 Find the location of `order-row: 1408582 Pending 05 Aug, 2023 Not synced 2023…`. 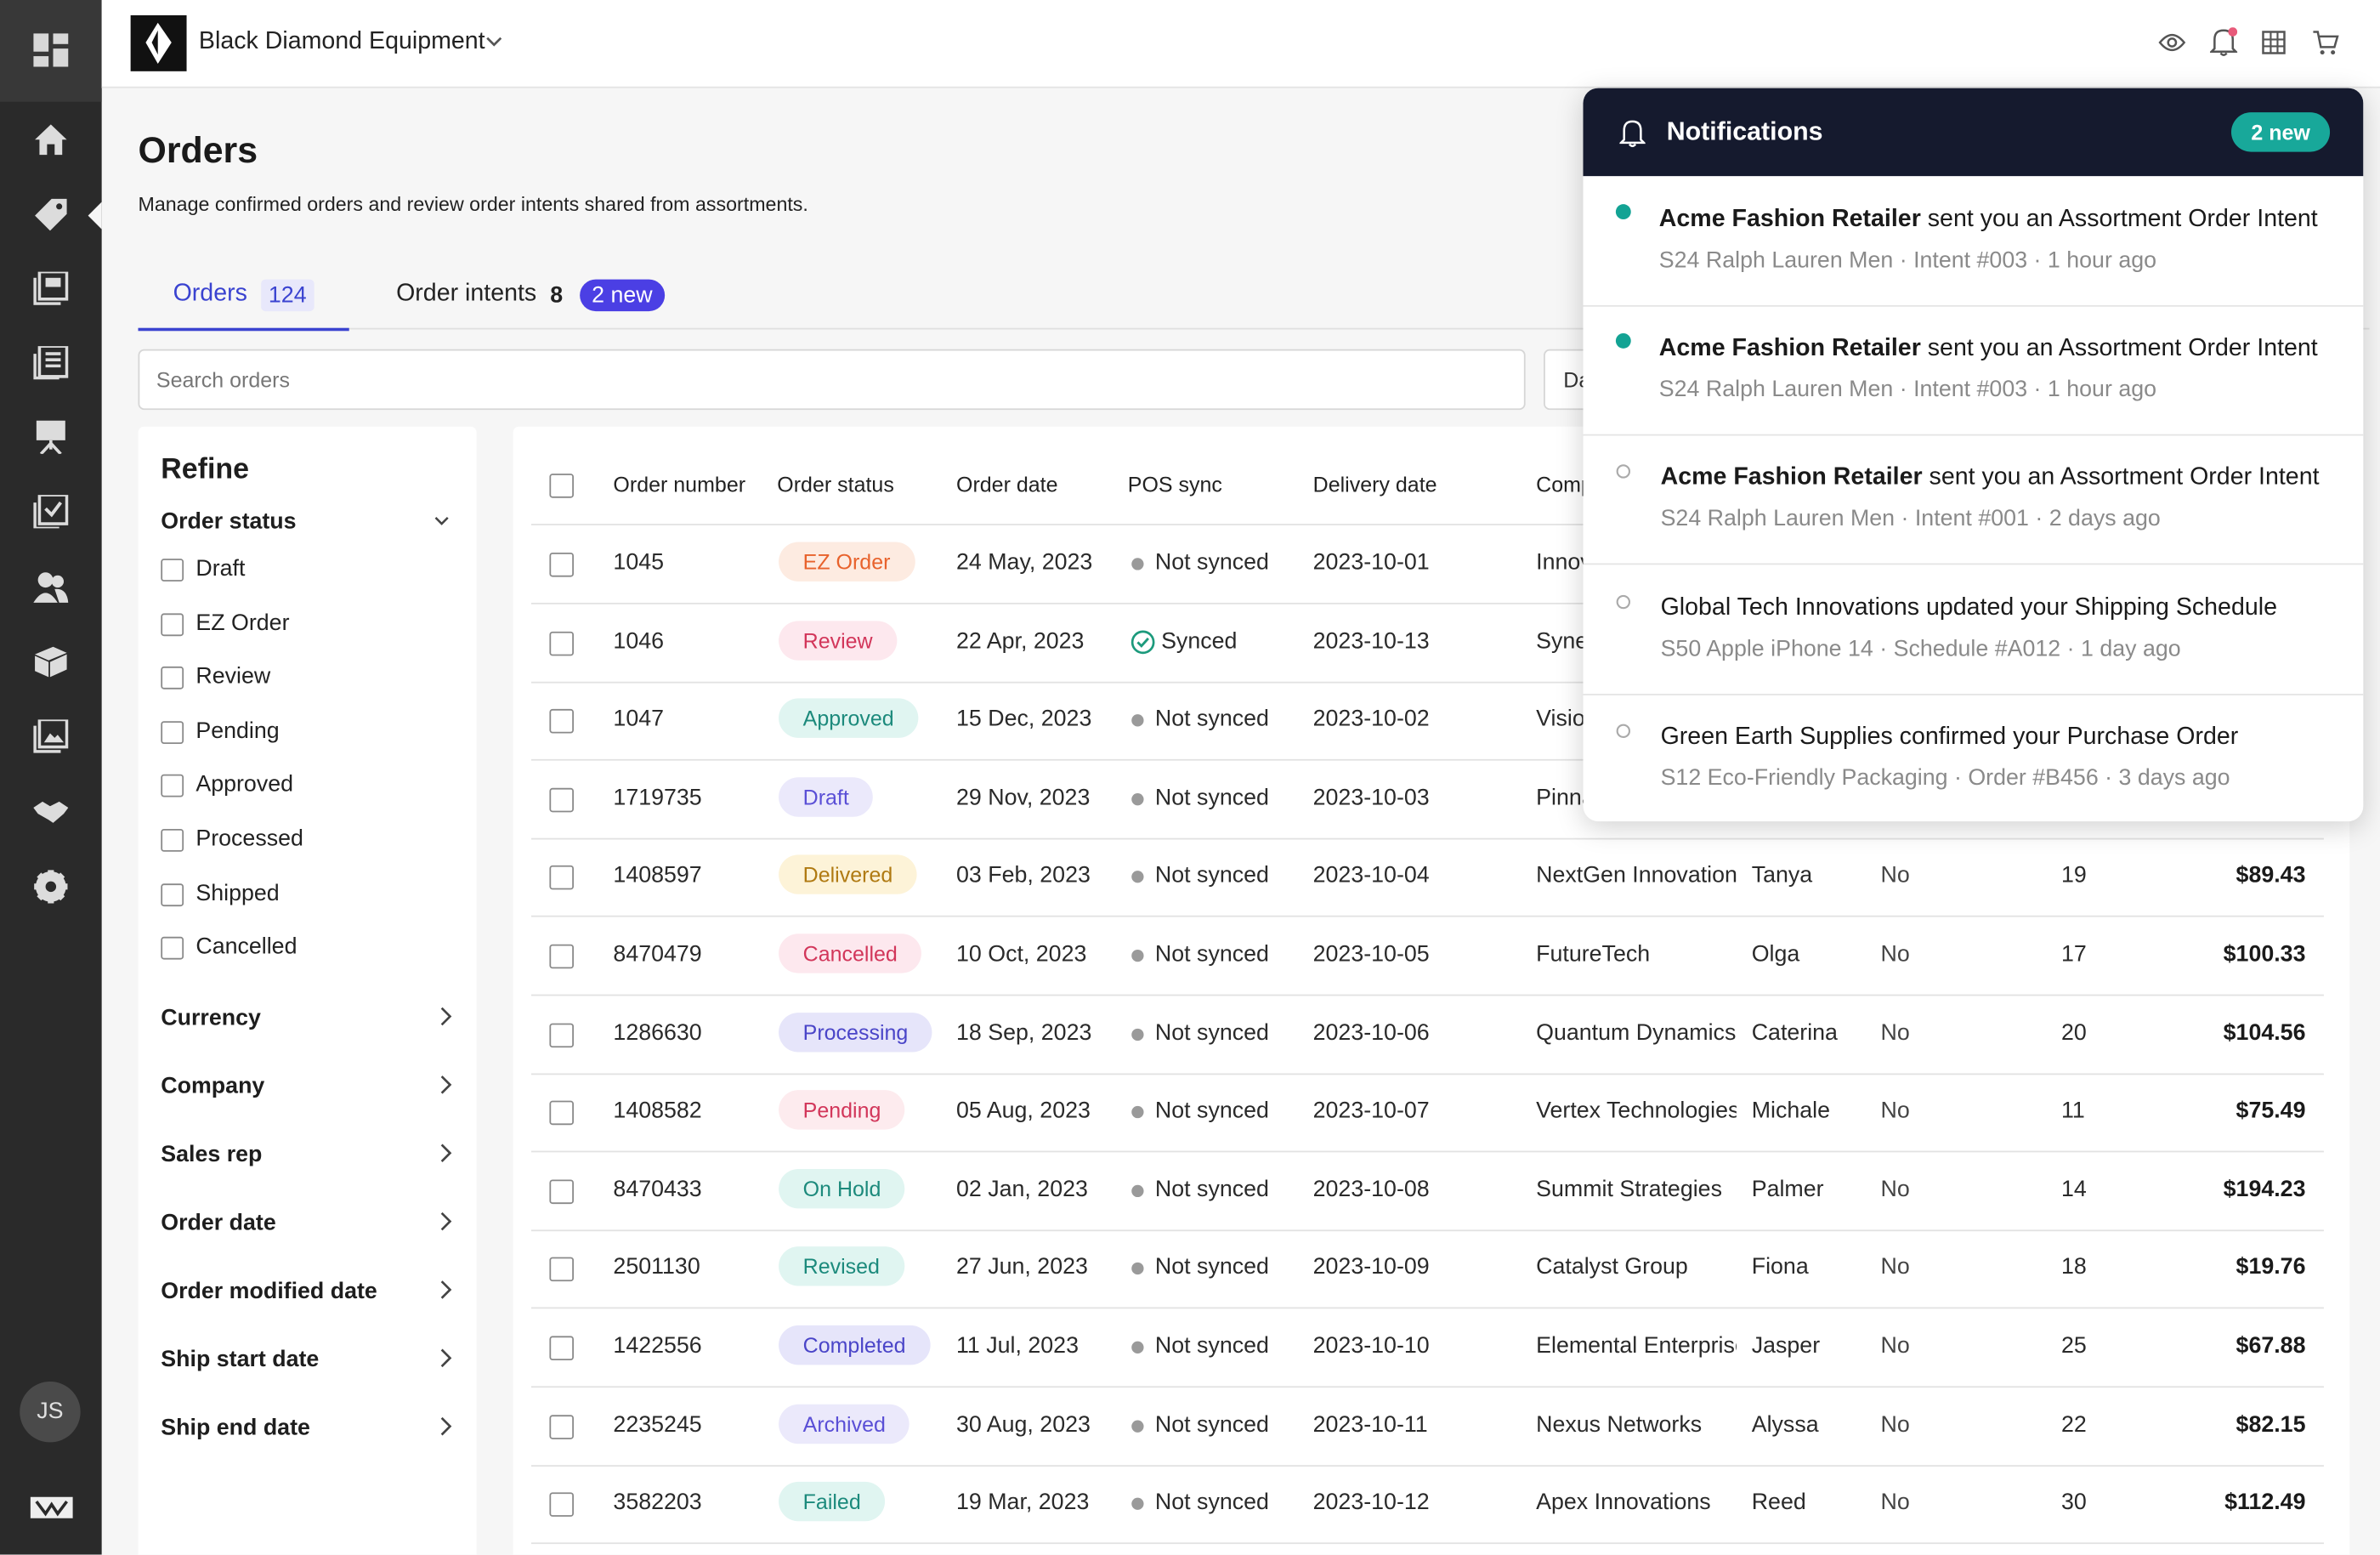

order-row: 1408582 Pending 05 Aug, 2023 Not synced 2023… is located at coordinates (1431, 1114).